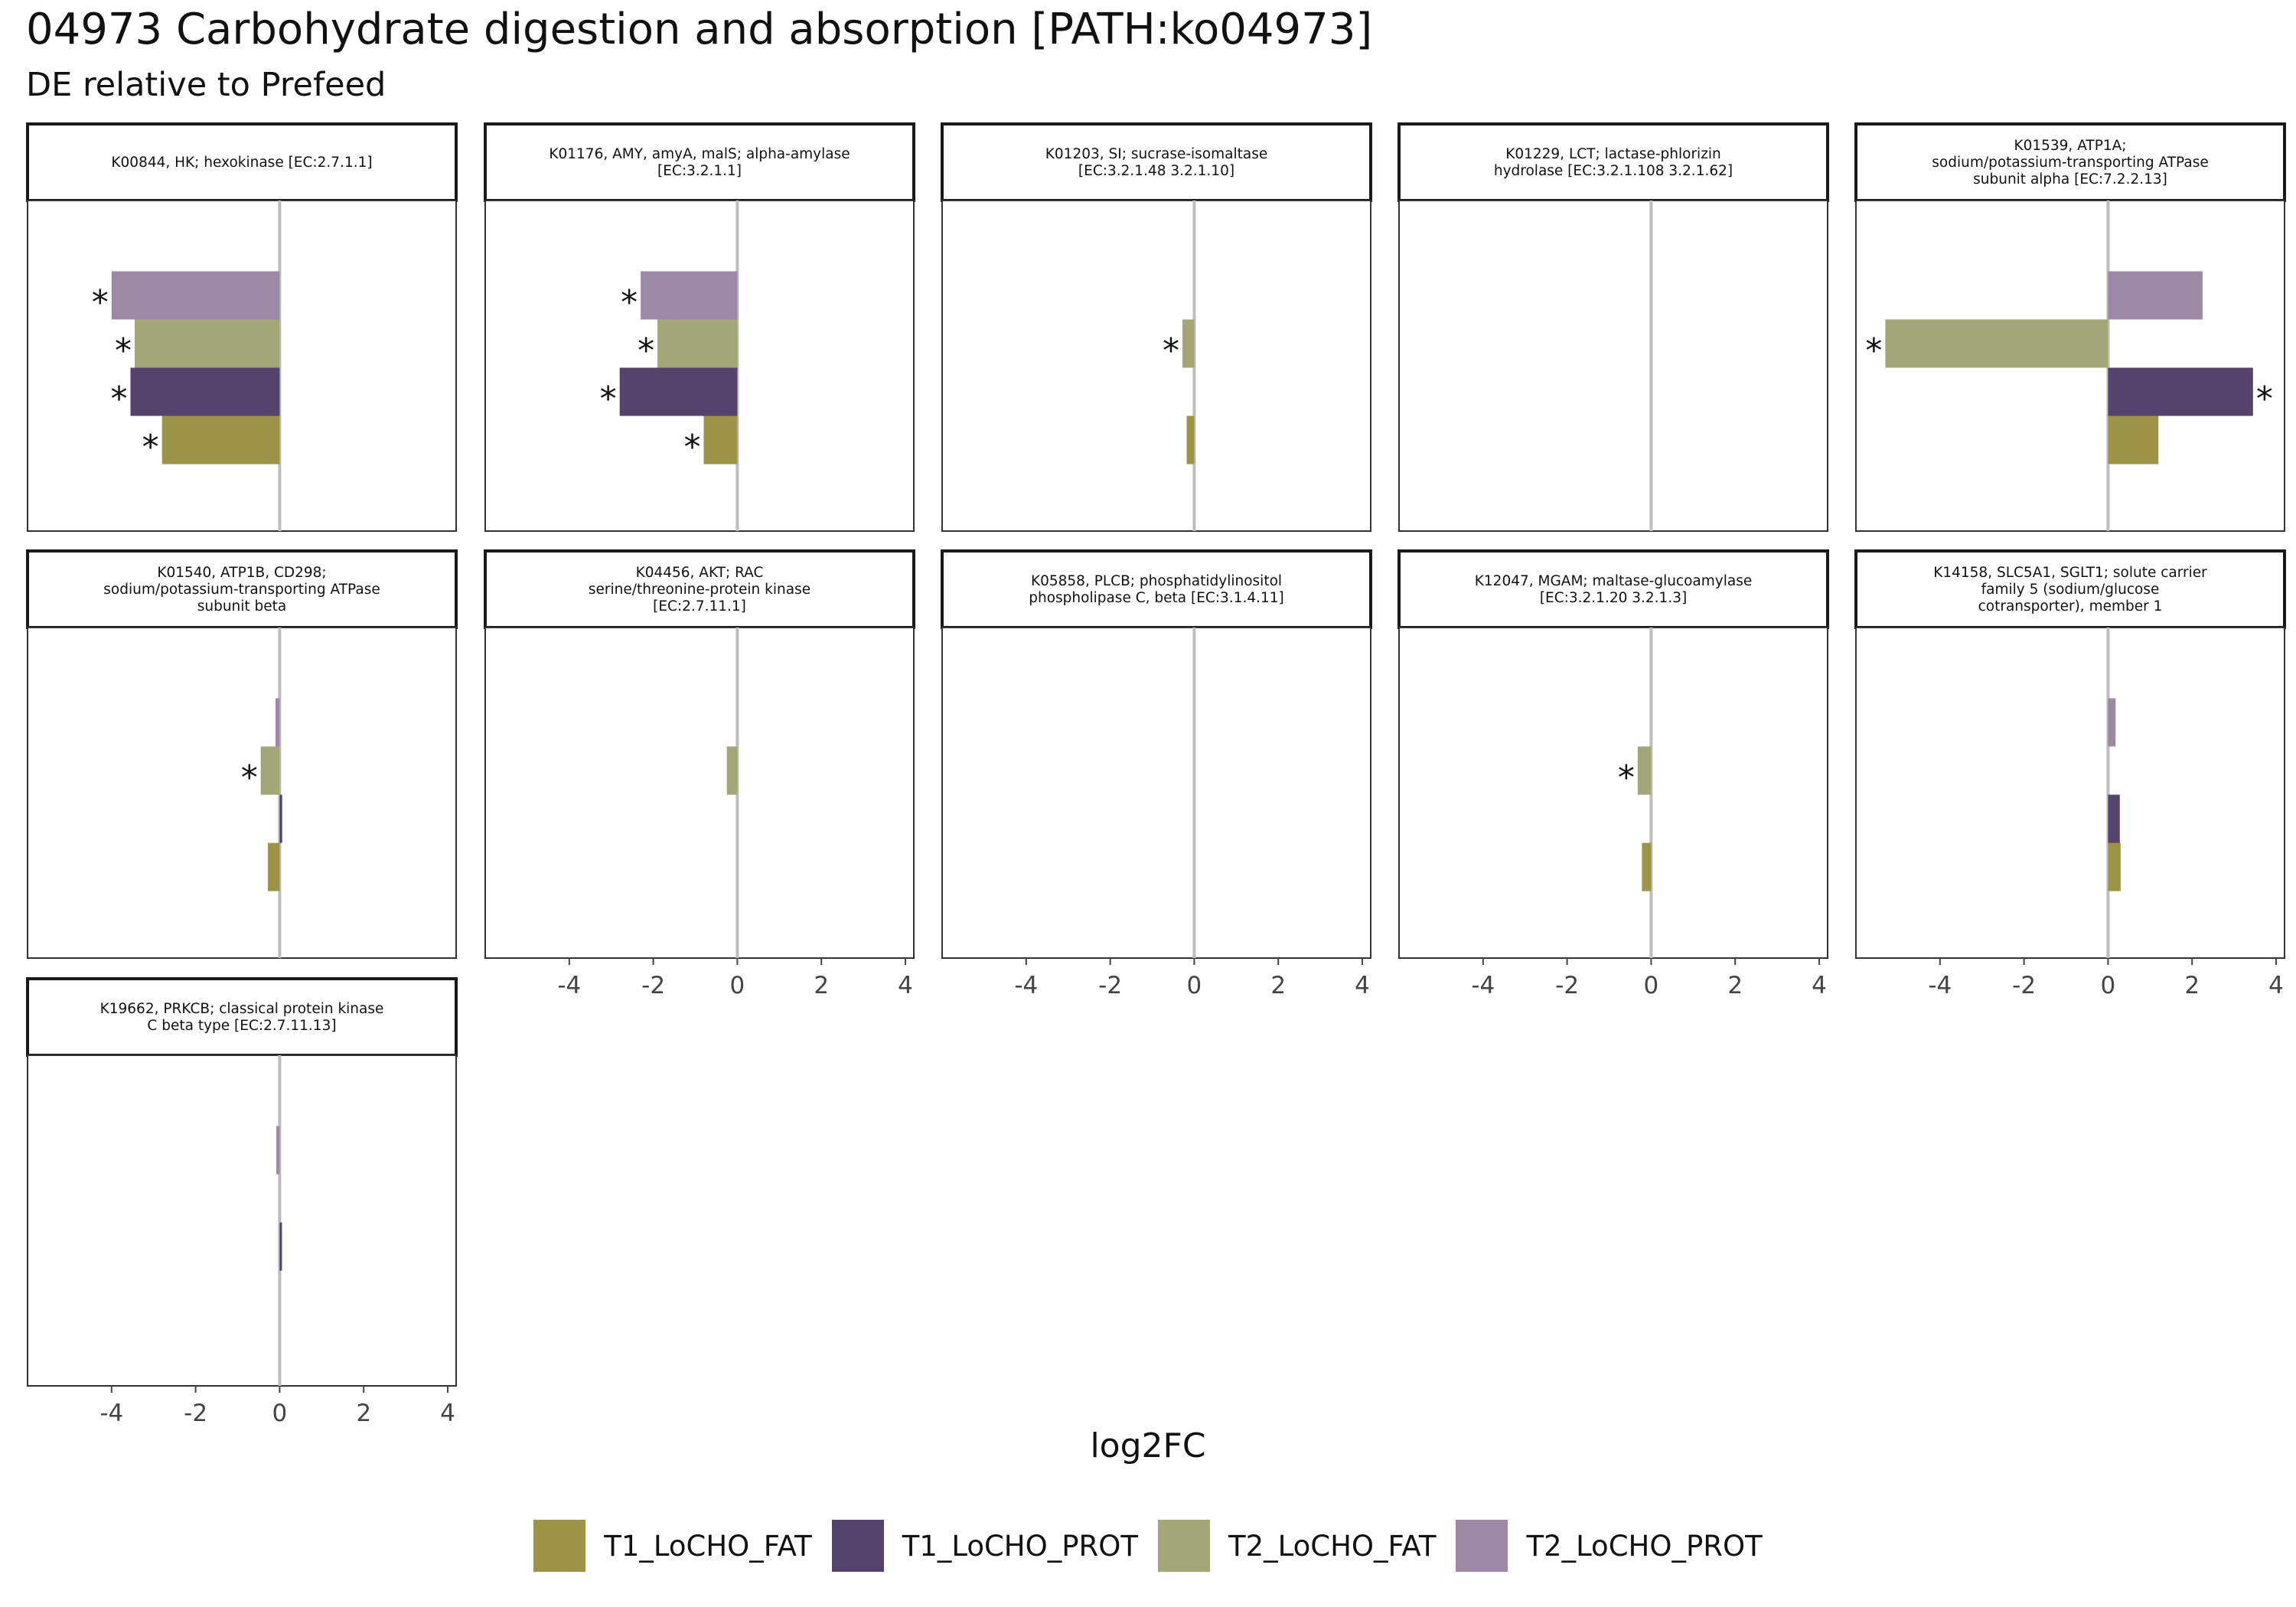 The width and height of the screenshot is (2296, 1607). Describe the element at coordinates (242, 1009) in the screenshot. I see `facet-title: K19662, PRKCB; classical protein kinase` at that location.